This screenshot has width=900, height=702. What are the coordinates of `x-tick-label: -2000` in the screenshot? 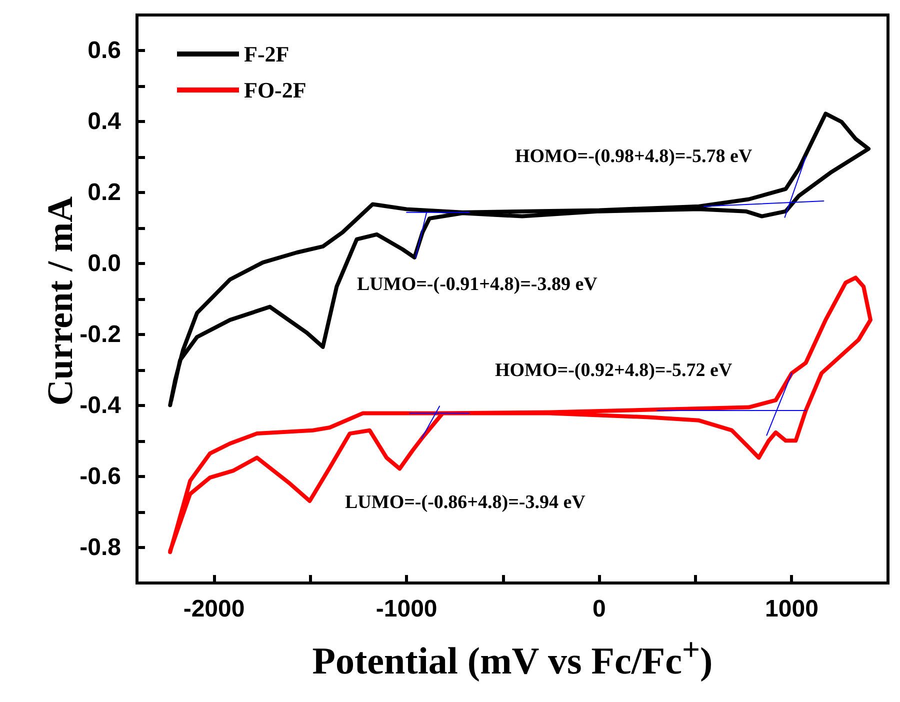 It's located at (214, 609).